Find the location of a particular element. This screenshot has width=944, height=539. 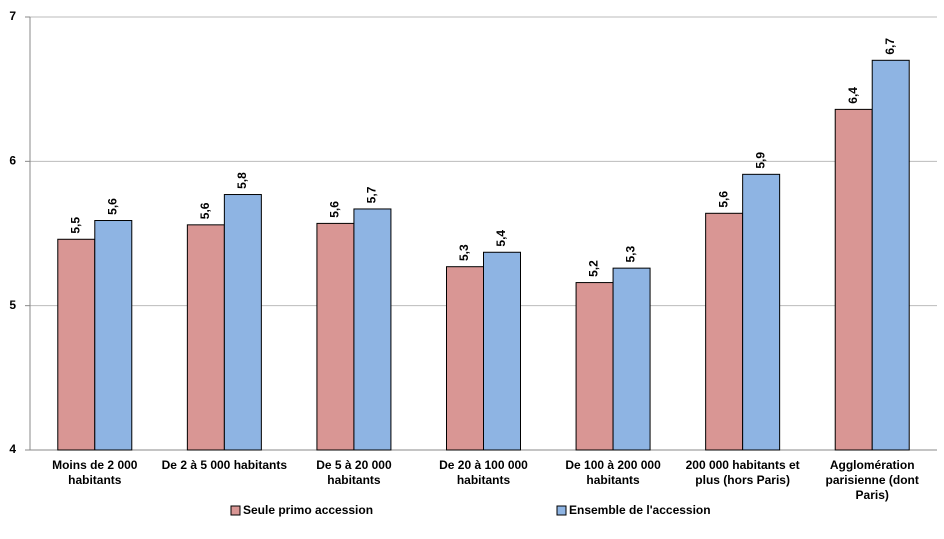

value-label: 5,7 is located at coordinates (372, 194).